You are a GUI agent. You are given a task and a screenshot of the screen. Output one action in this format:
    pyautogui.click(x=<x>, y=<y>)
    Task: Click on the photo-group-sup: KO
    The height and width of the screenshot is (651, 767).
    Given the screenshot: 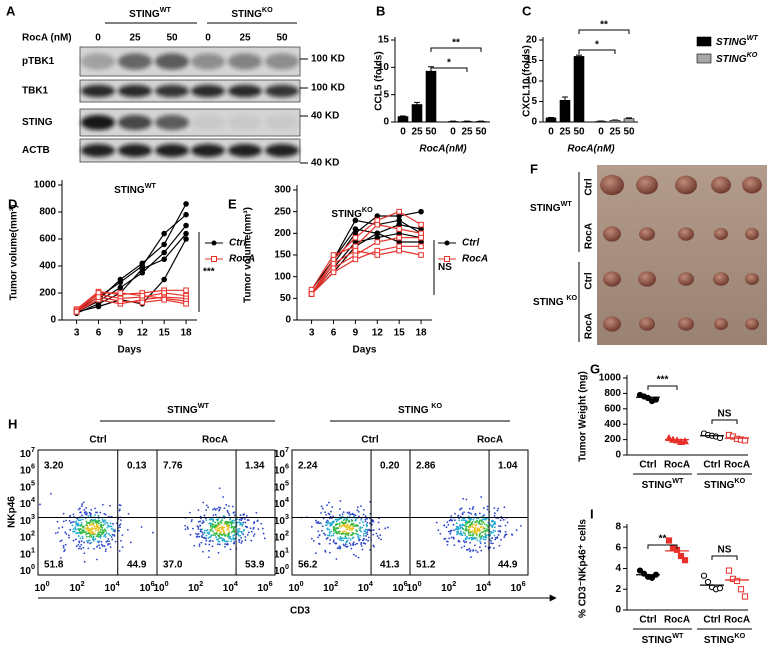 What is the action you would take?
    pyautogui.click(x=571, y=297)
    